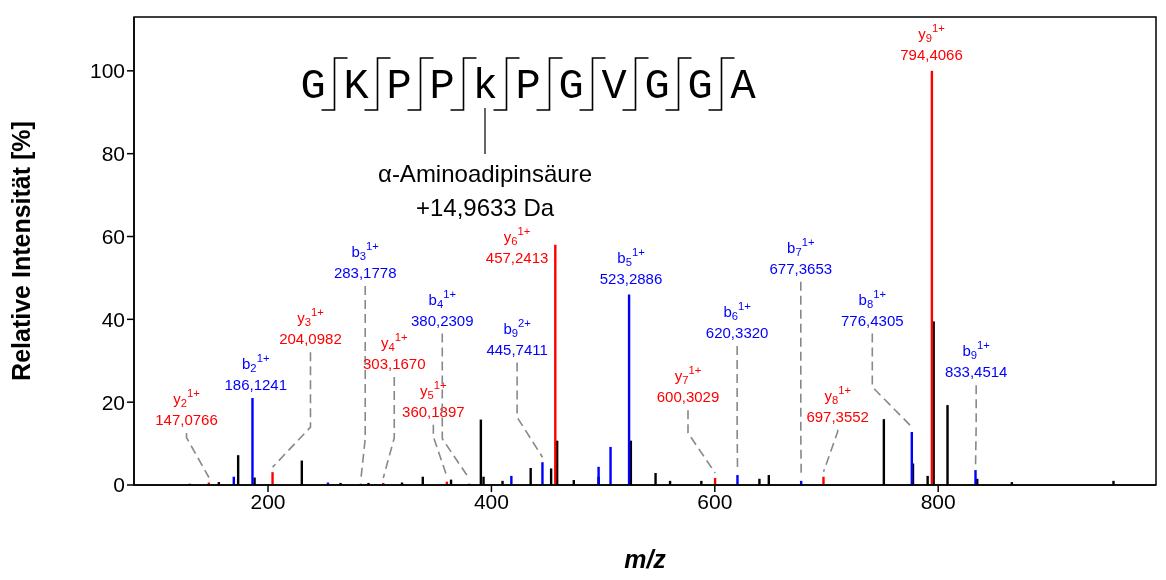 The height and width of the screenshot is (580, 1166). What do you see at coordinates (645, 559) in the screenshot?
I see `x-axis-title: m/z` at bounding box center [645, 559].